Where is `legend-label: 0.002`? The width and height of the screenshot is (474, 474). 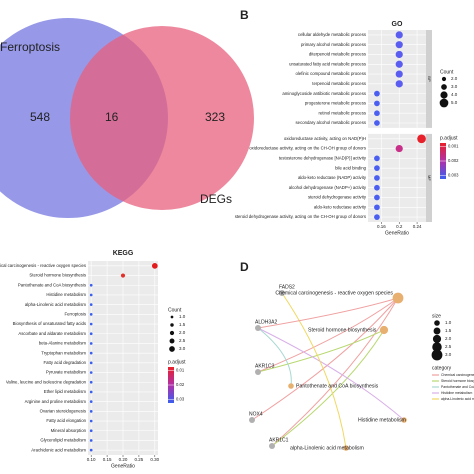
legend-label: 0.002 is located at coordinates (453, 160).